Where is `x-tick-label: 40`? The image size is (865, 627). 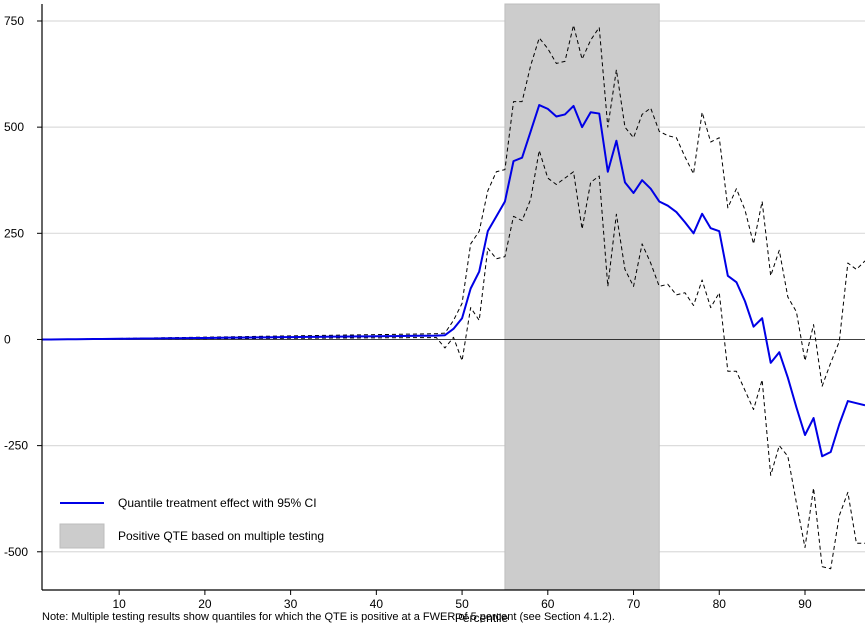 x-tick-label: 40 is located at coordinates (377, 604).